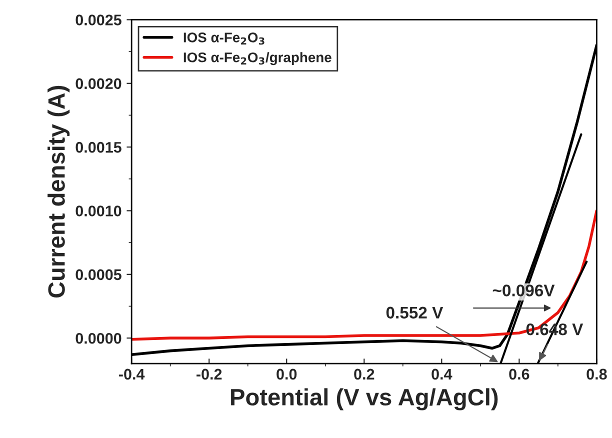 The image size is (612, 438). What do you see at coordinates (596, 374) in the screenshot?
I see `x-tick-label: 0.8` at bounding box center [596, 374].